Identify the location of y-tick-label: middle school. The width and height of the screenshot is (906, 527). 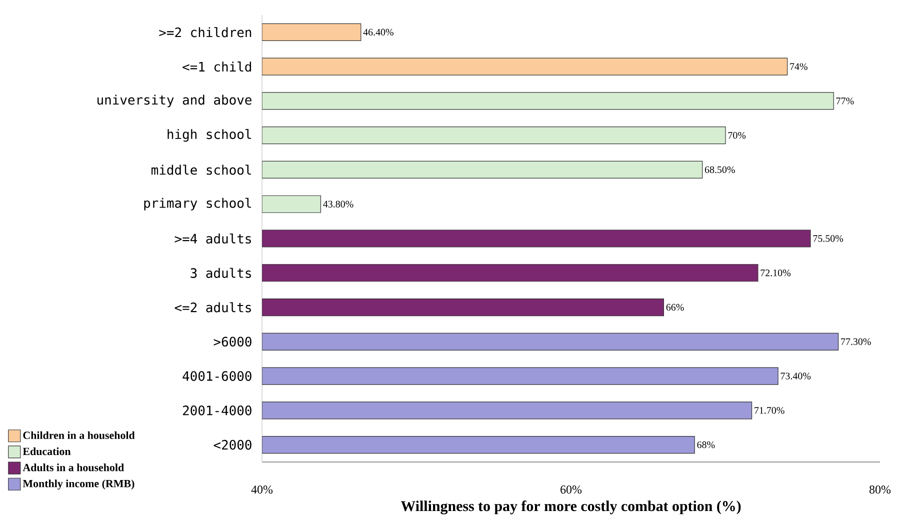
(201, 169).